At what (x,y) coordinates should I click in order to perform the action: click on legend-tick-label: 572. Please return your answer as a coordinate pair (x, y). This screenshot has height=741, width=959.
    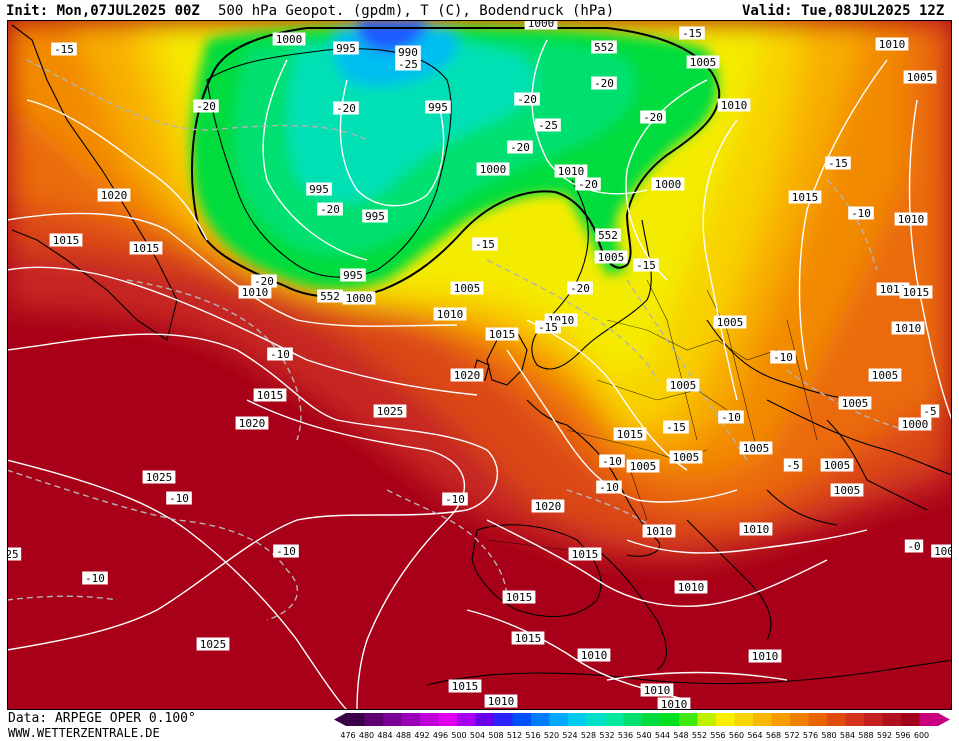
    Looking at the image, I should click on (791, 735).